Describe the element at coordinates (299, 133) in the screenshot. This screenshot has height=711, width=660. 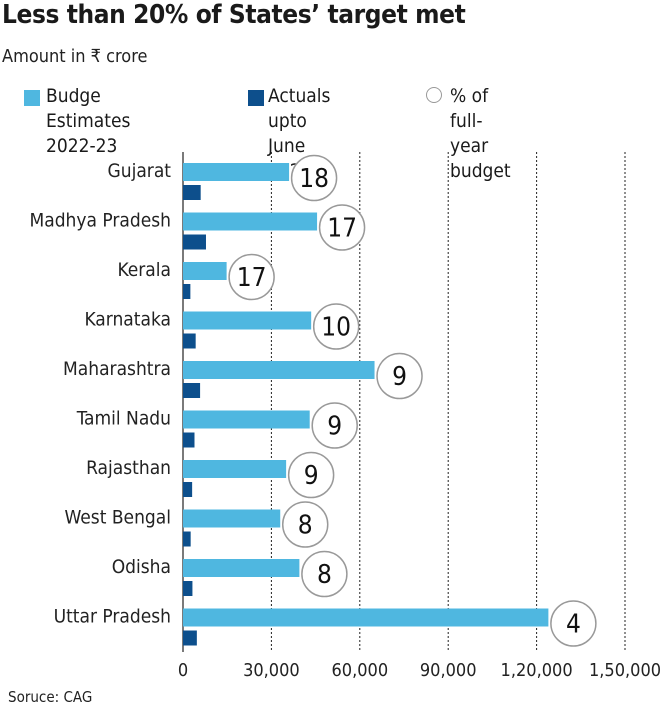
I see `legend-label-actuals: Actuals upto June 2022` at that location.